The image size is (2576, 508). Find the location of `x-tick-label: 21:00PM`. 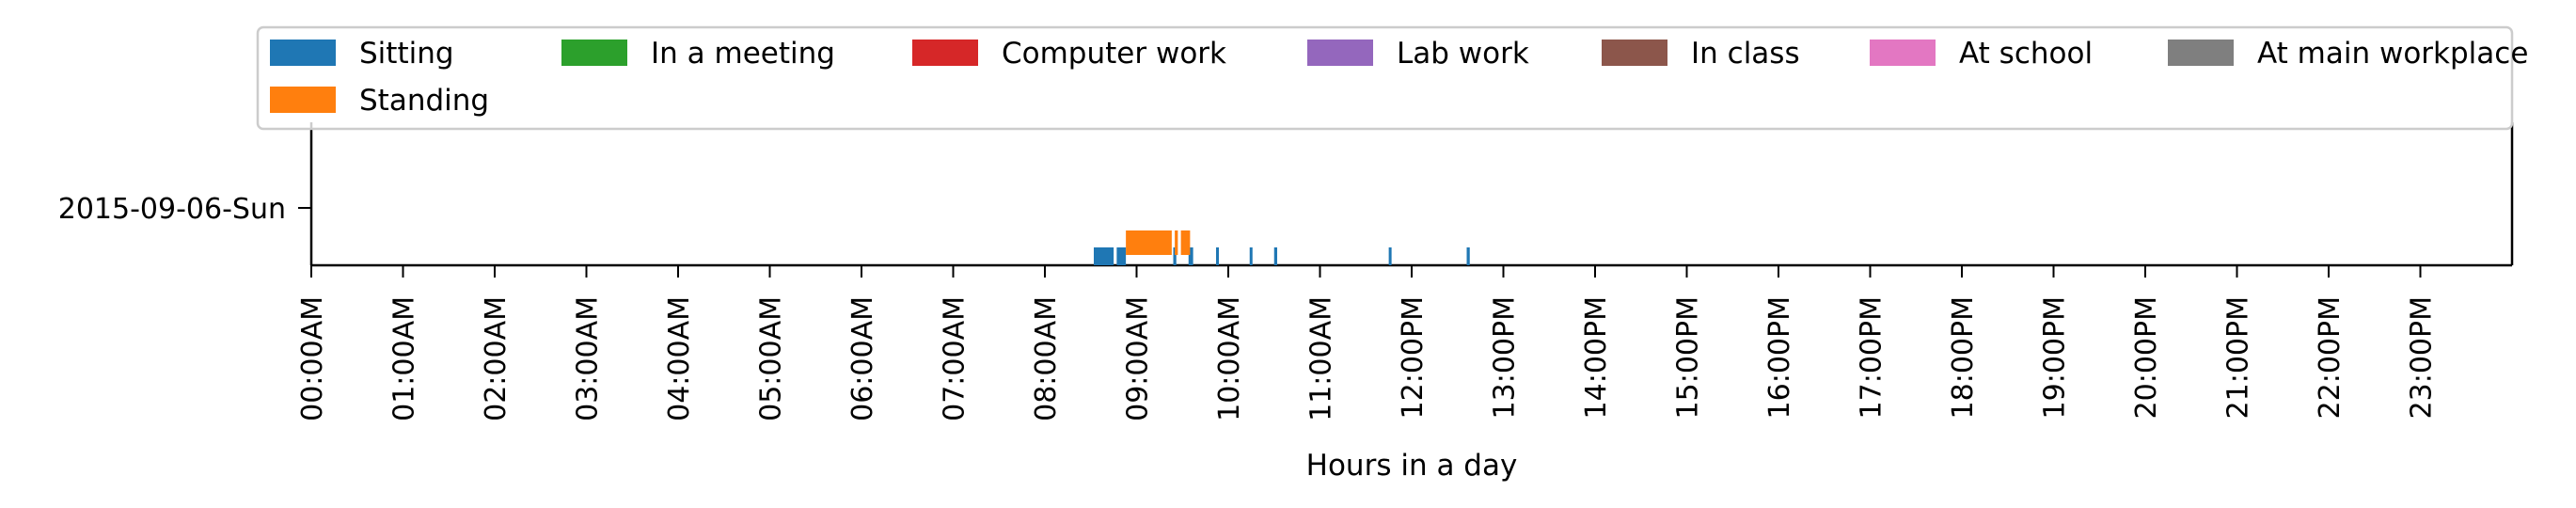

x-tick-label: 21:00PM is located at coordinates (2238, 358).